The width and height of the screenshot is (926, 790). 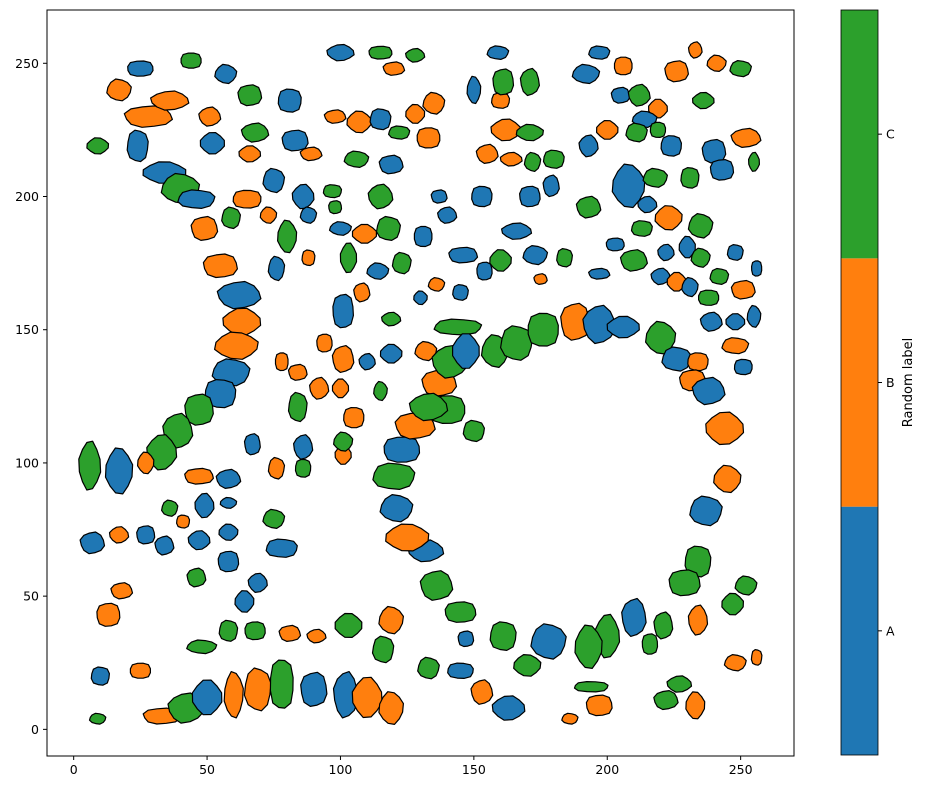 What do you see at coordinates (741, 769) in the screenshot?
I see `x-tick-label: 250` at bounding box center [741, 769].